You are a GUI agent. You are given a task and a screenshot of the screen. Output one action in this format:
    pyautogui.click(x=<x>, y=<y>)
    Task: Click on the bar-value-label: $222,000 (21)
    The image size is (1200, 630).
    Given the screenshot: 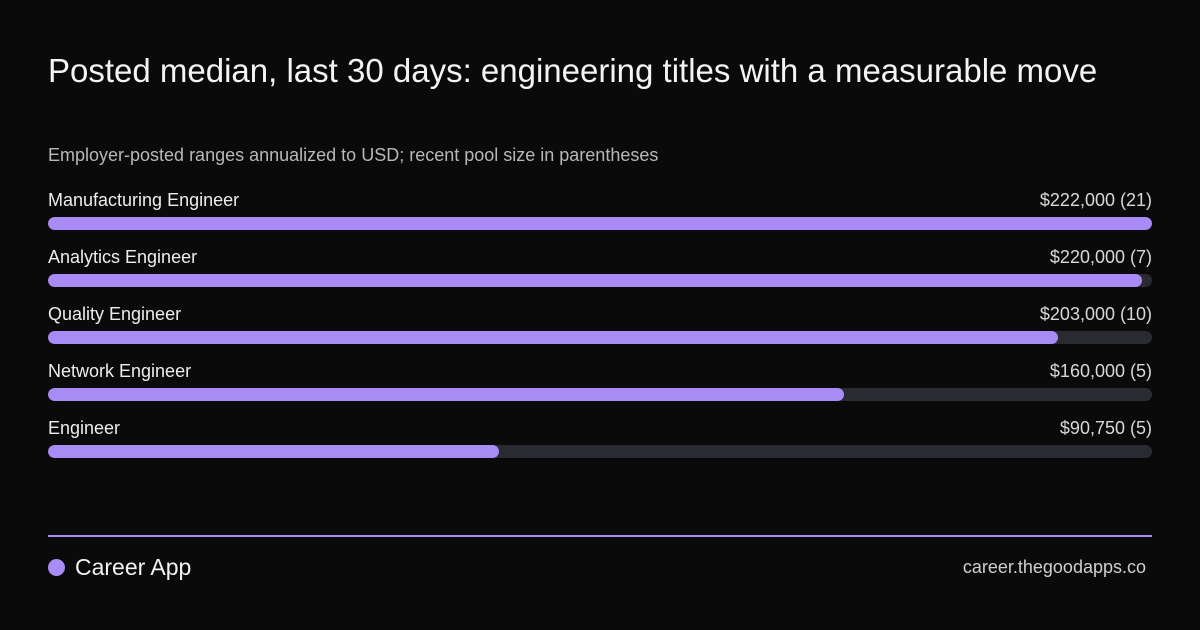 What is the action you would take?
    pyautogui.click(x=1095, y=200)
    